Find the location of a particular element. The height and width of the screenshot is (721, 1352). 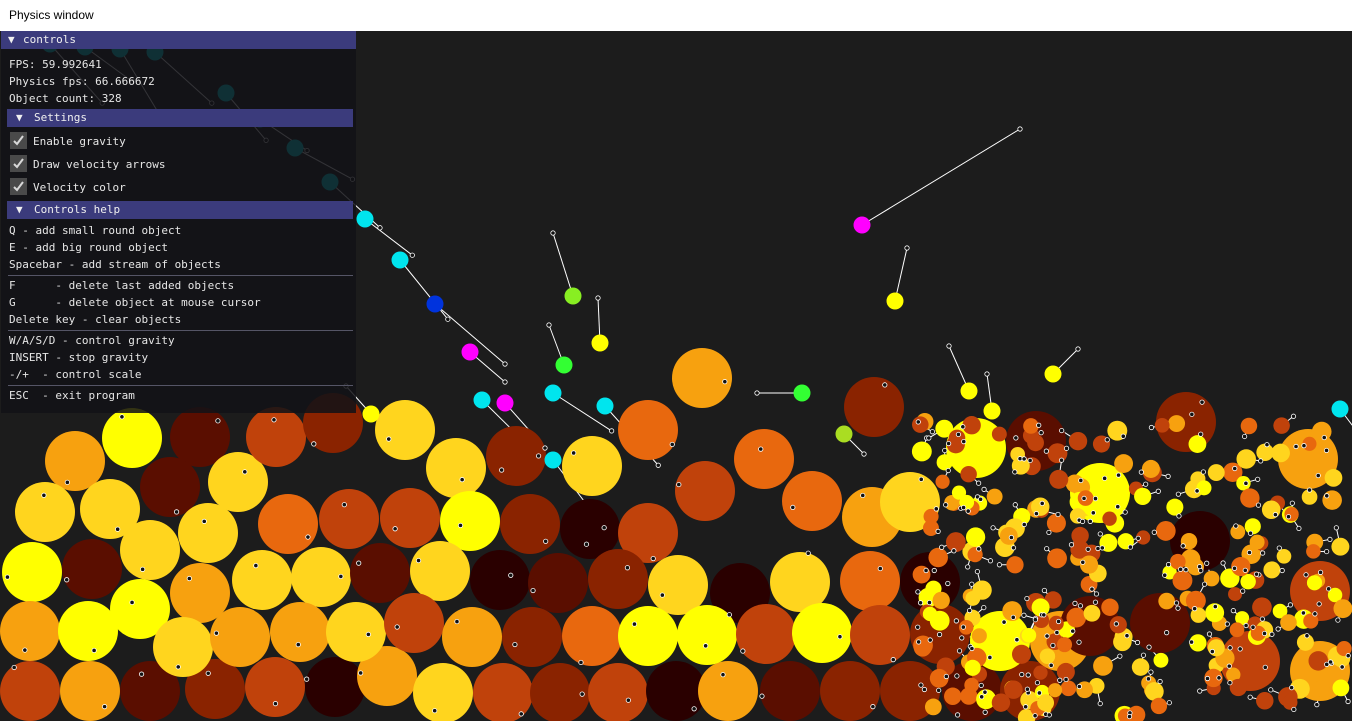

velocity-color-checkbox is located at coordinates (18, 186).